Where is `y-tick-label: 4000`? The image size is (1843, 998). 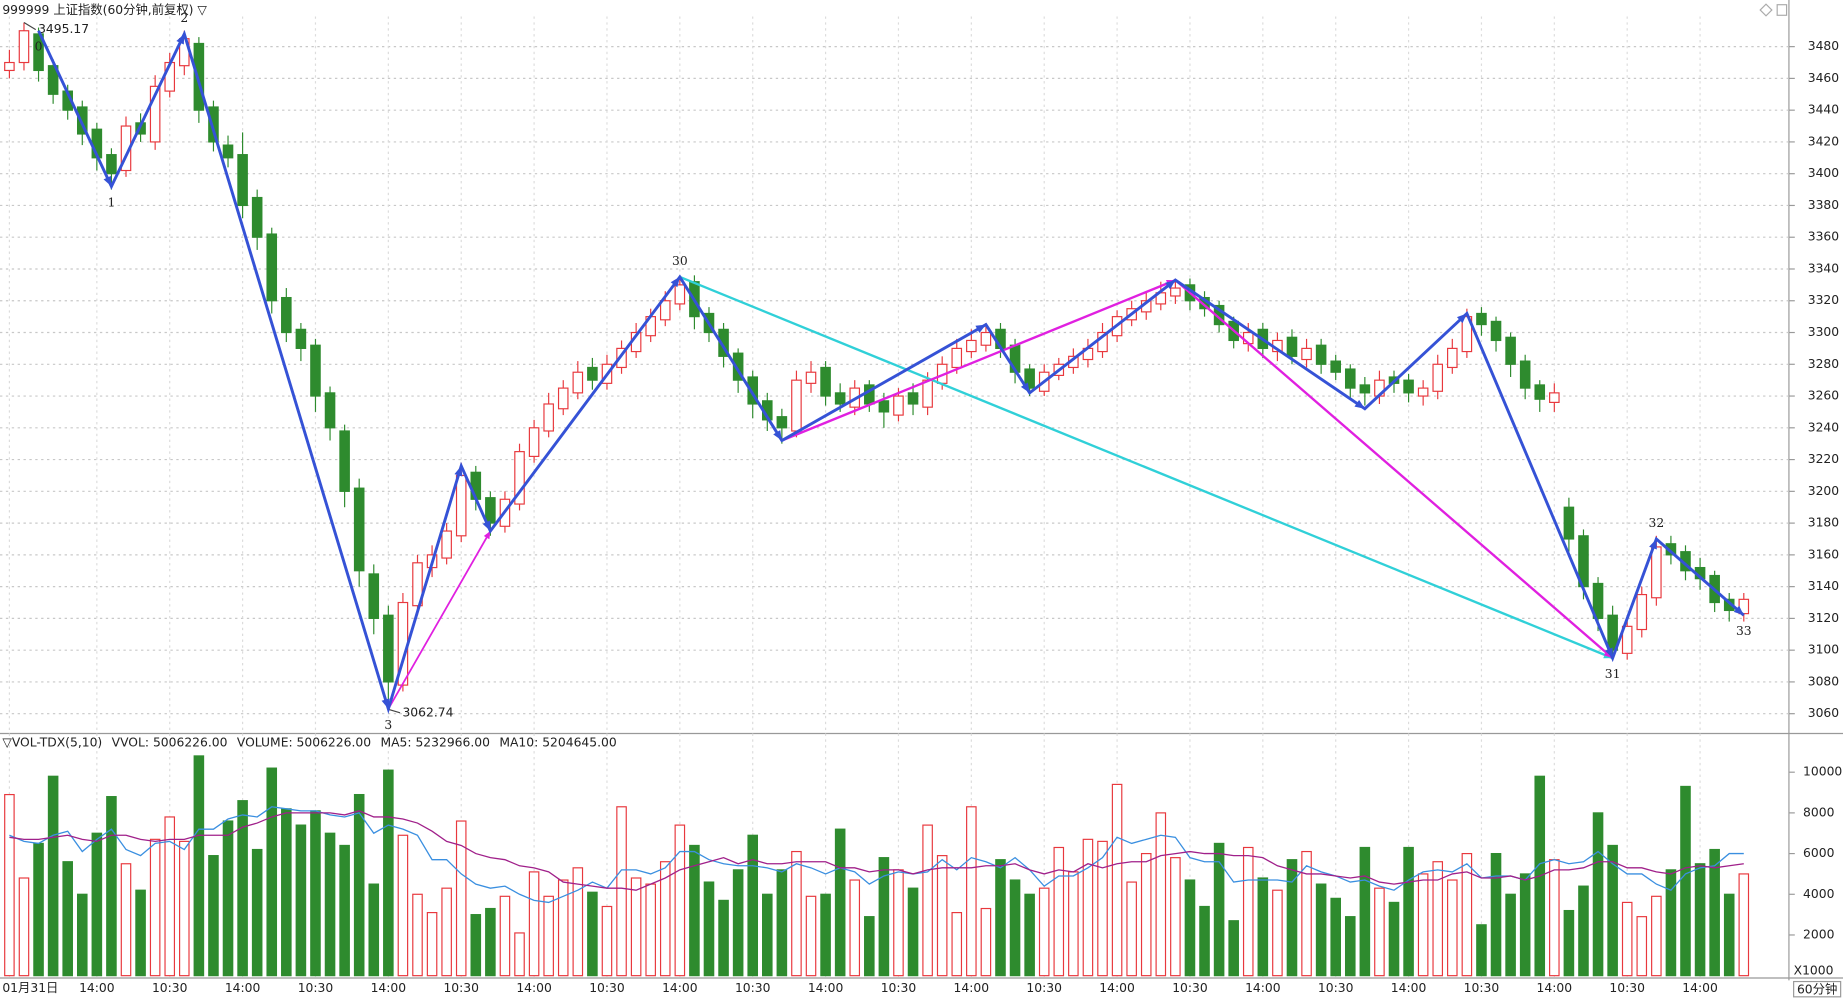 y-tick-label: 4000 is located at coordinates (1819, 894).